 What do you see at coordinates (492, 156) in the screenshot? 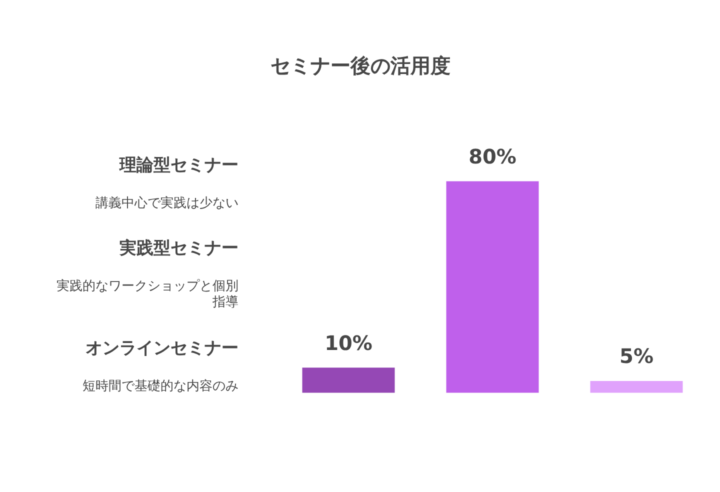
I see `data-label: 80%` at bounding box center [492, 156].